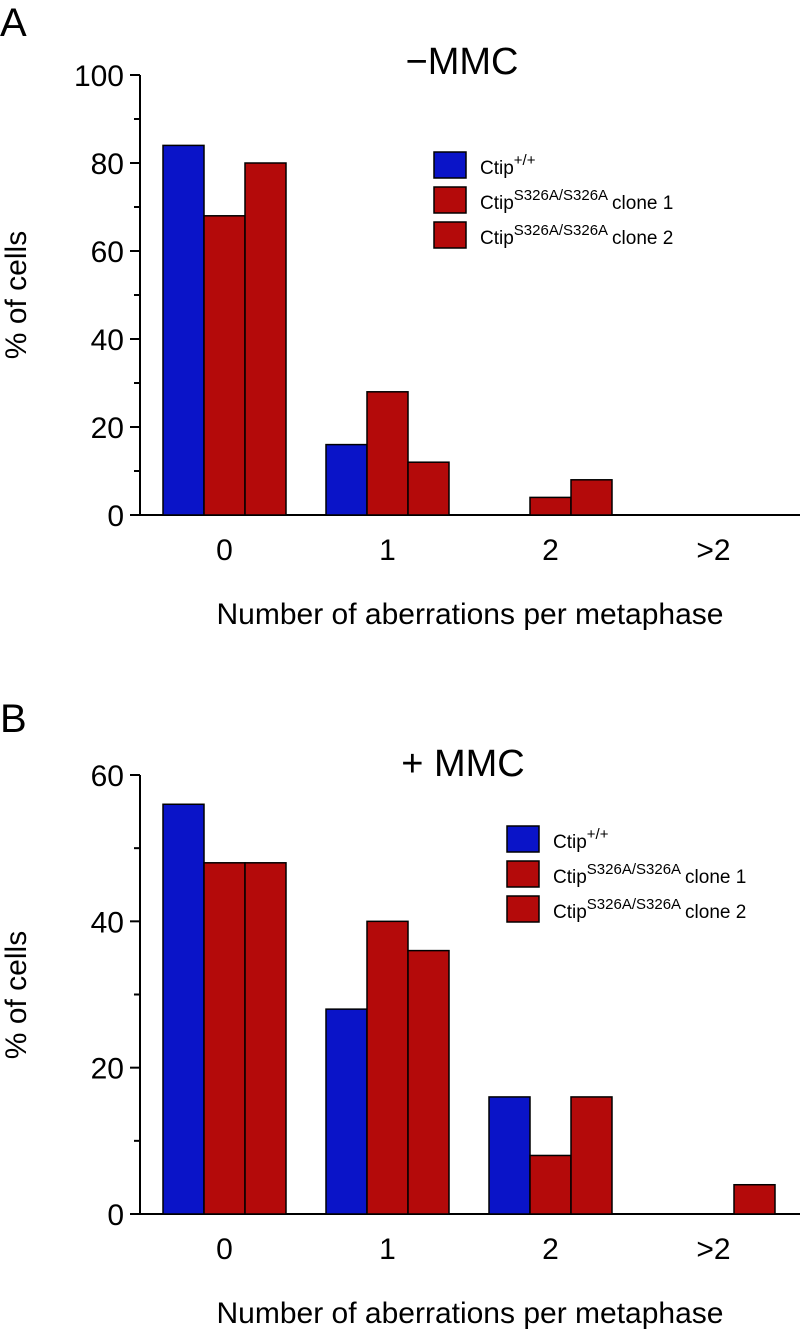 This screenshot has width=800, height=1333. What do you see at coordinates (107, 776) in the screenshot?
I see `panel-b-y-tick-label: 60` at bounding box center [107, 776].